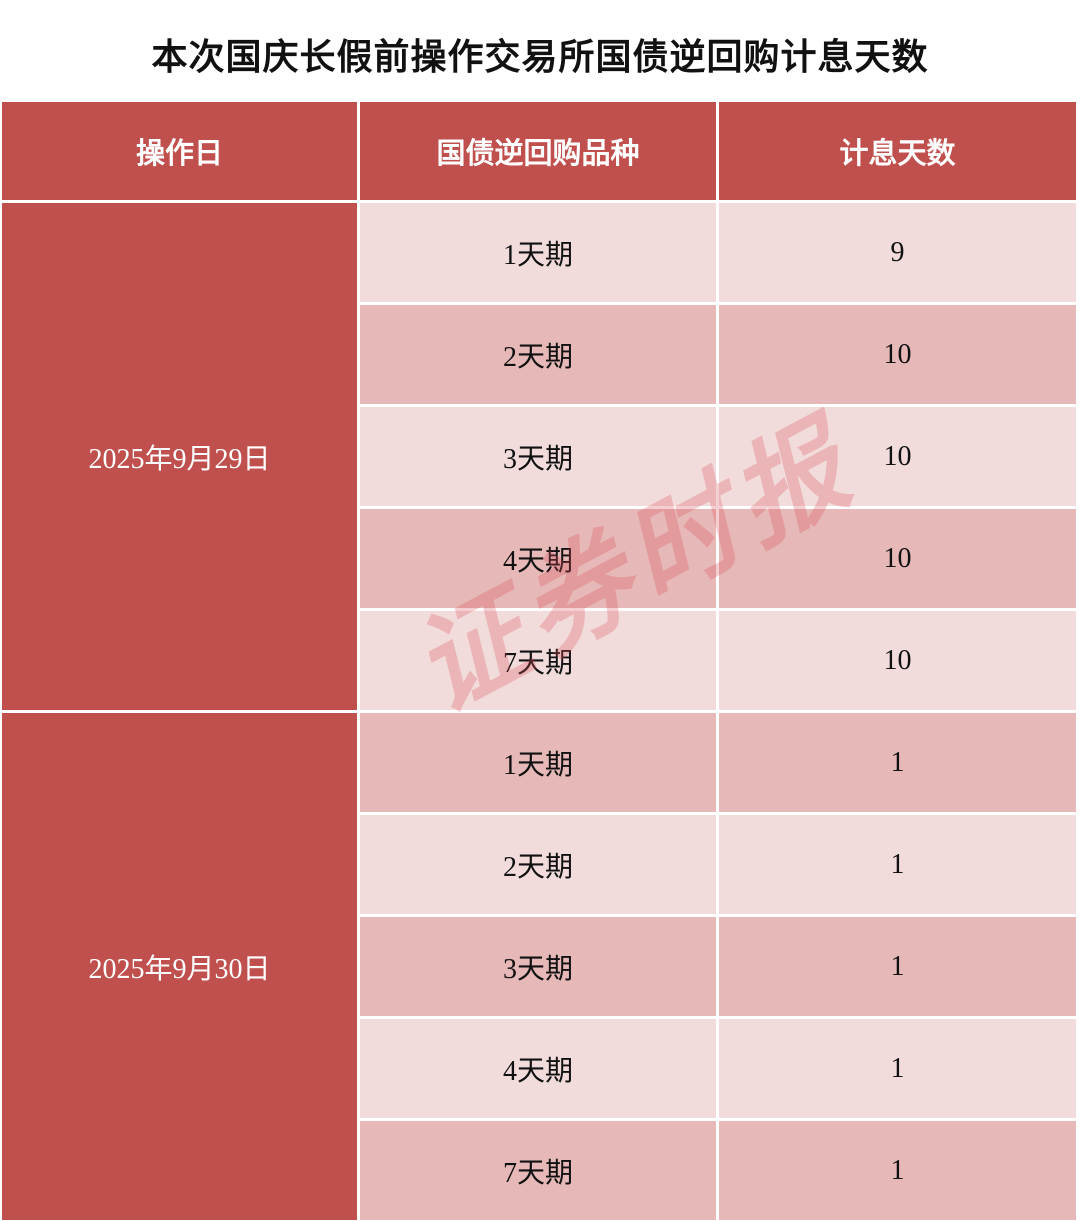  Describe the element at coordinates (179, 966) in the screenshot. I see `date-cell: 2025年9月30日` at that location.